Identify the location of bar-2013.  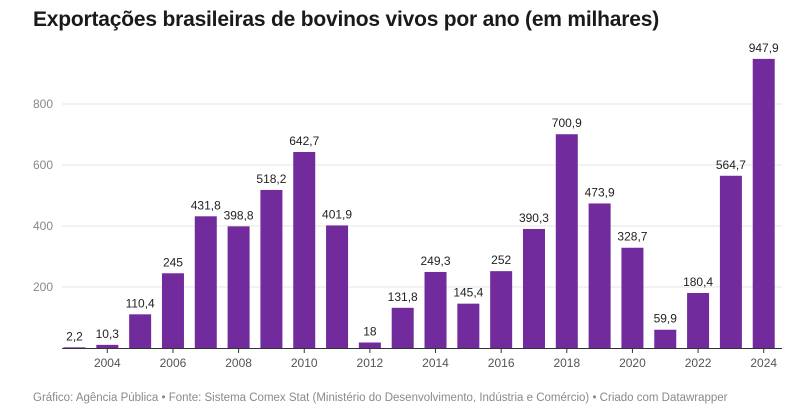
(402, 327).